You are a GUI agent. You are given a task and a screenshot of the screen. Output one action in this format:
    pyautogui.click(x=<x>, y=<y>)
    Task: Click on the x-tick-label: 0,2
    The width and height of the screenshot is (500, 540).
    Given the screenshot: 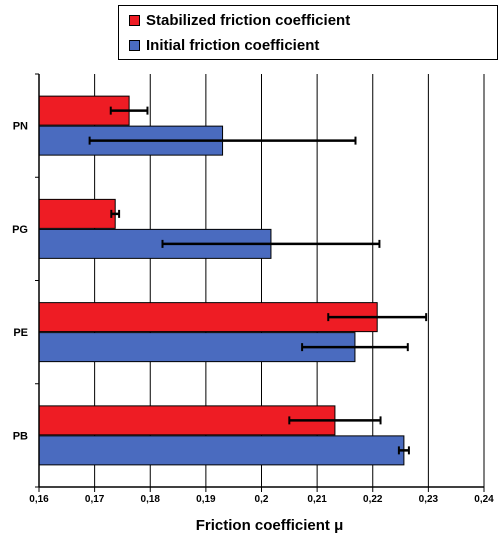 What is the action you would take?
    pyautogui.click(x=262, y=499)
    